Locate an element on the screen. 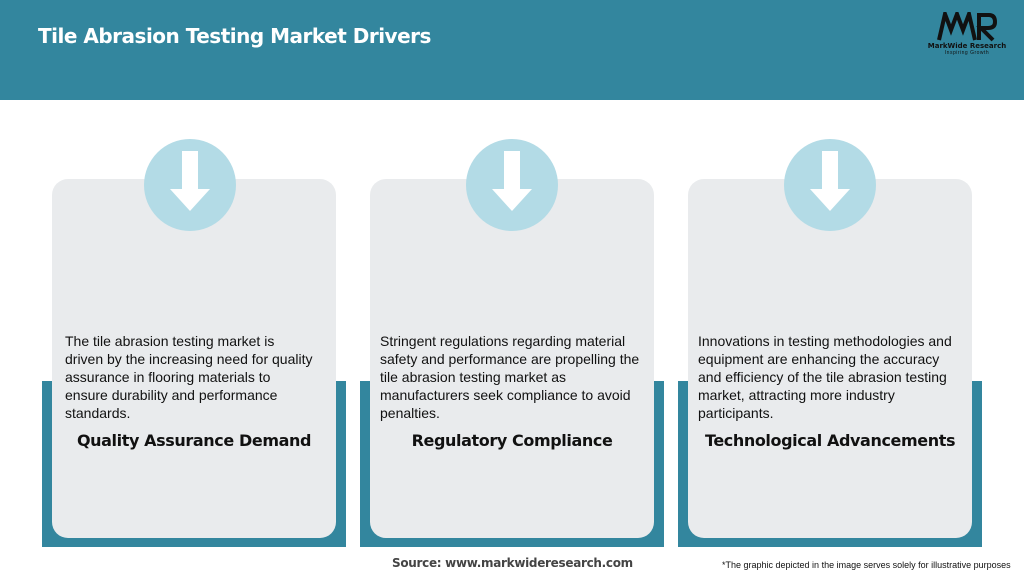 The image size is (1024, 576). source-text: Source: www.markwideresearch.com is located at coordinates (512, 563).